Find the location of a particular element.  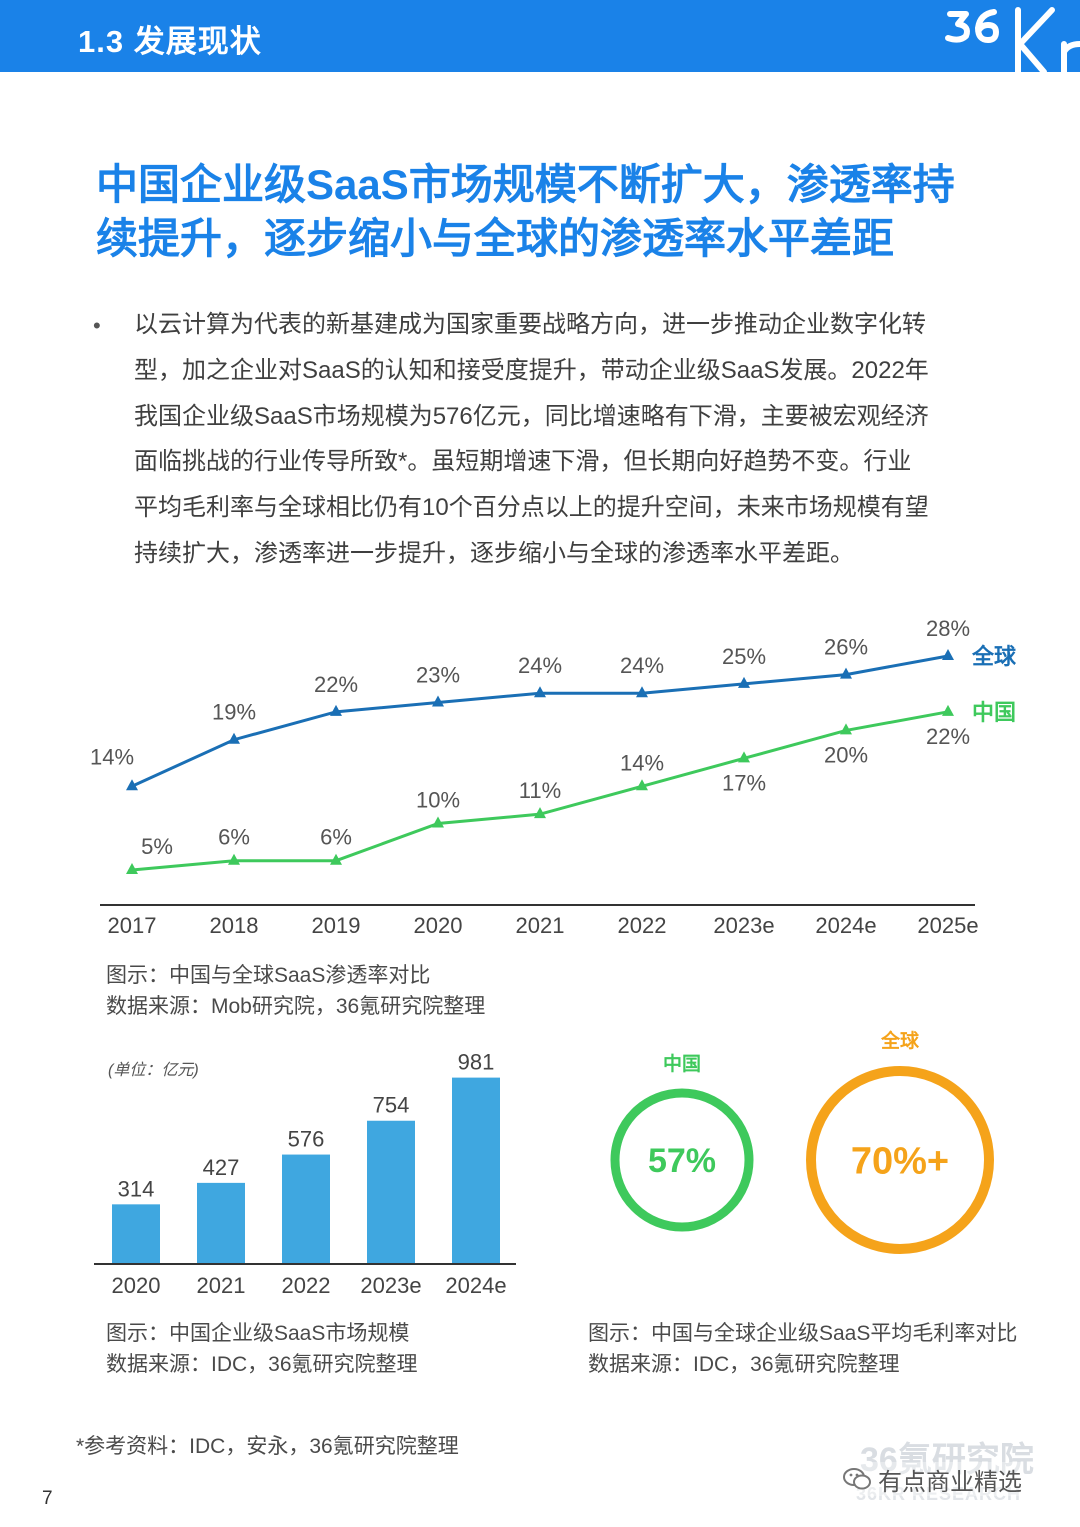

bar-chart-source-label: 数据来源：IDC，36氪研究院整理 is located at coordinates (262, 1364).